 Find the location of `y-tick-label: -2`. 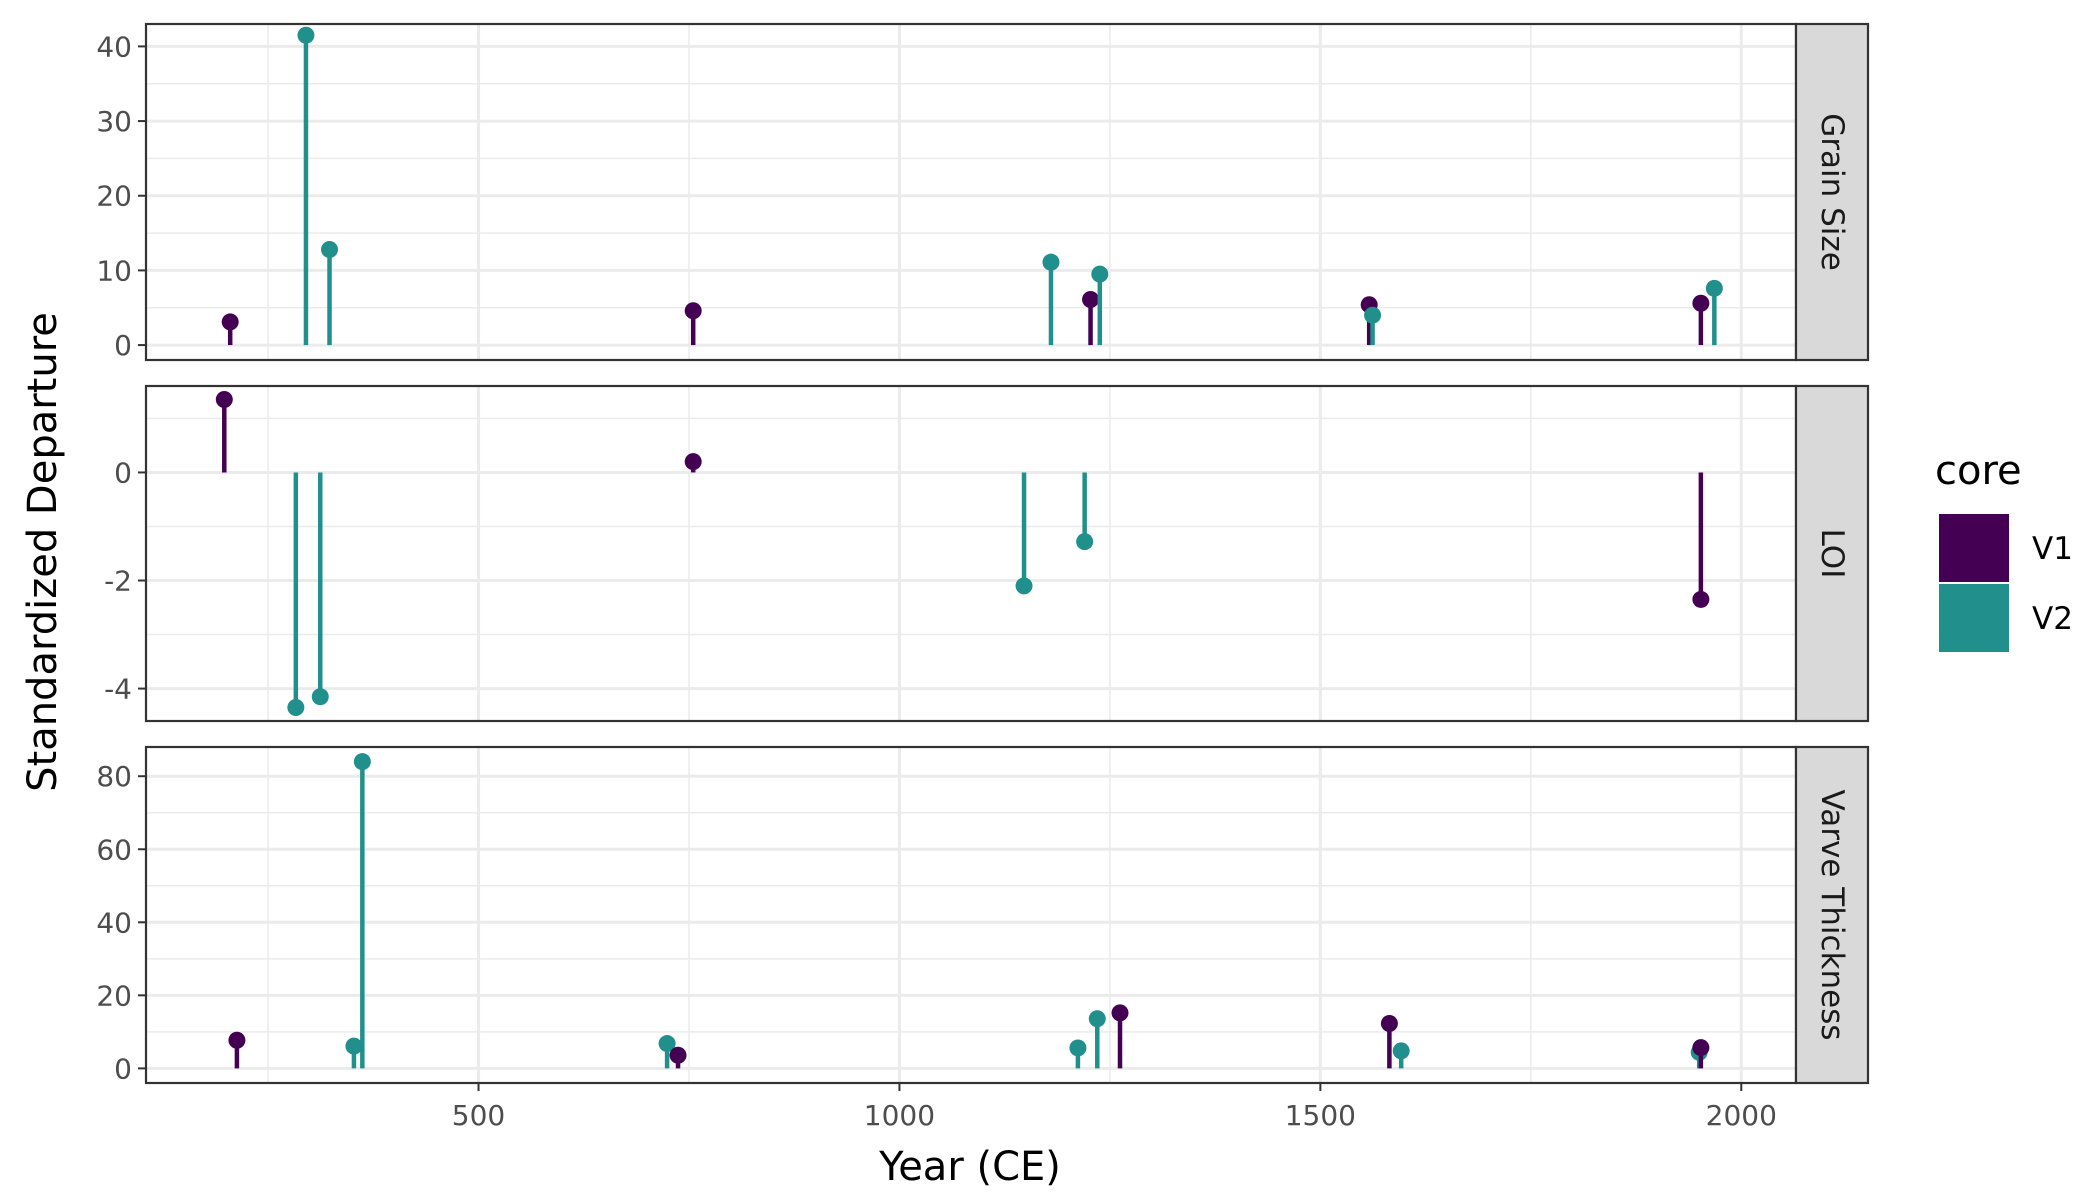

y-tick-label: -2 is located at coordinates (118, 581).